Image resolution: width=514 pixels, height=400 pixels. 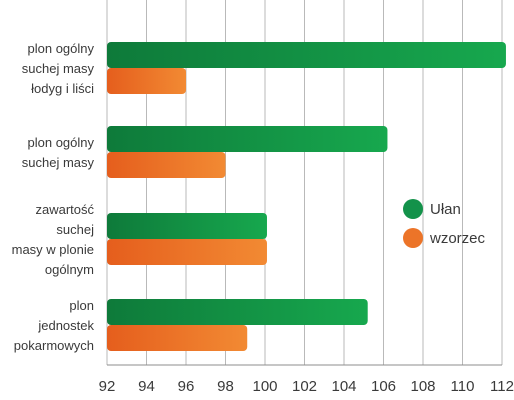 I want to click on x-tick-label: 92, so click(x=107, y=386).